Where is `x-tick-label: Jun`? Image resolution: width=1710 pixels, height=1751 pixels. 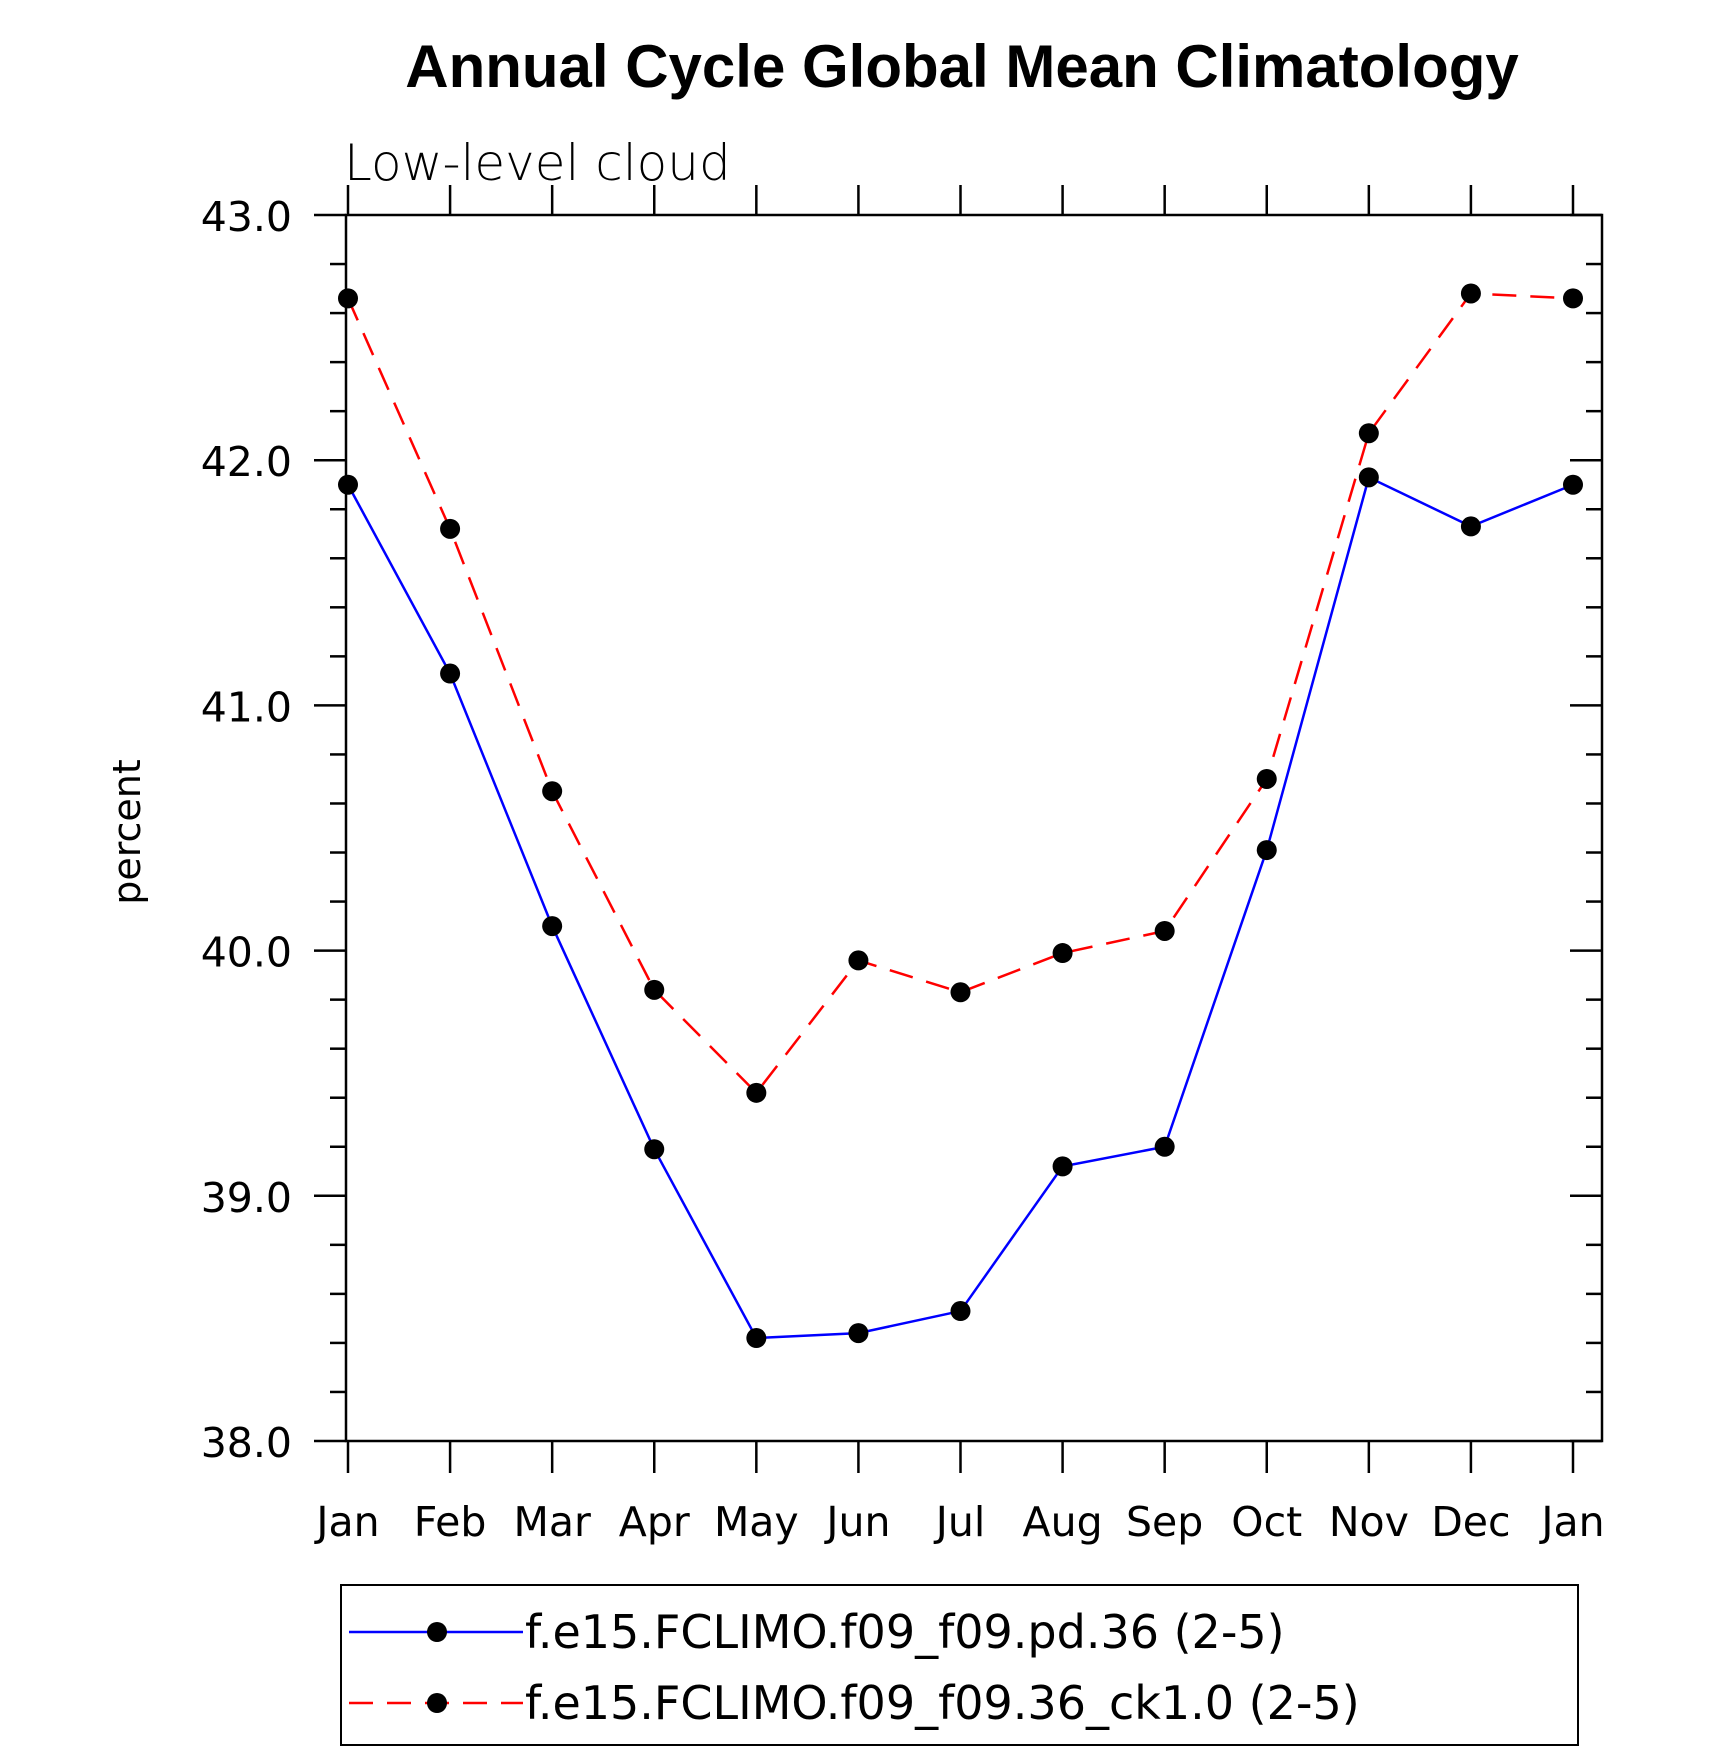
x-tick-label: Jun is located at coordinates (856, 1522).